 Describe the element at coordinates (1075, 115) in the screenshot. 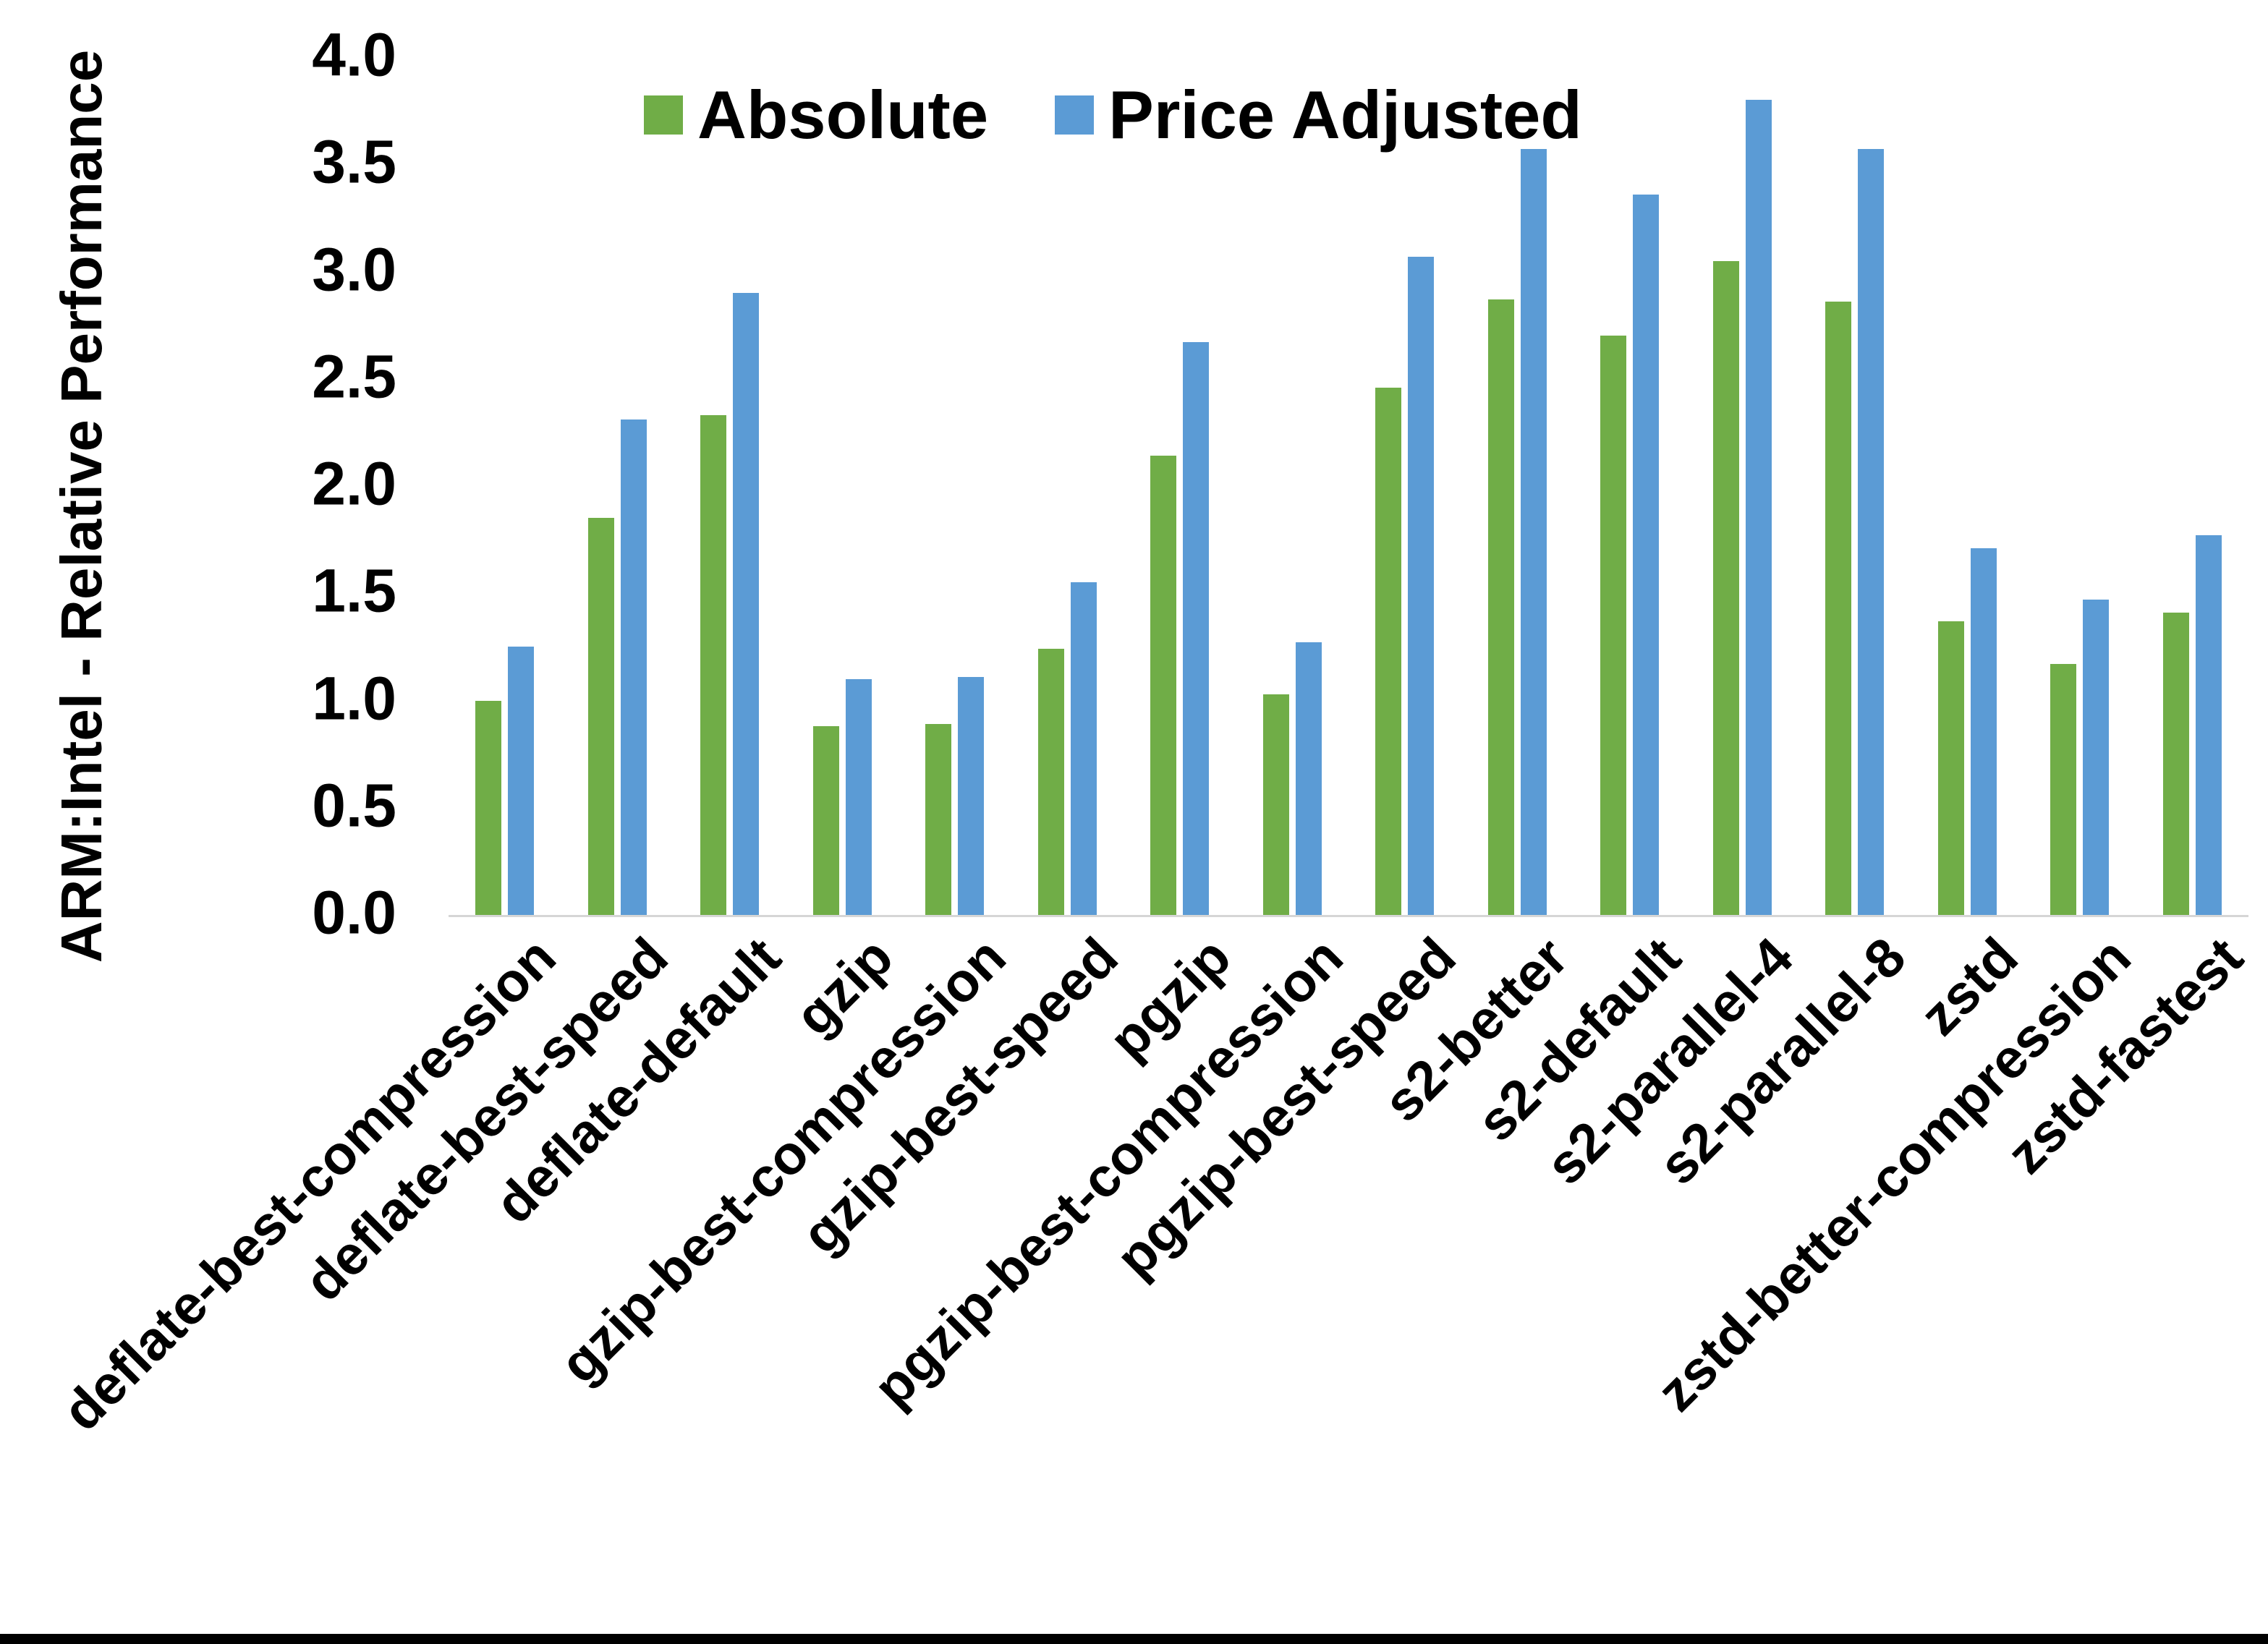

I see `legend-swatch-price-adjusted-icon` at that location.